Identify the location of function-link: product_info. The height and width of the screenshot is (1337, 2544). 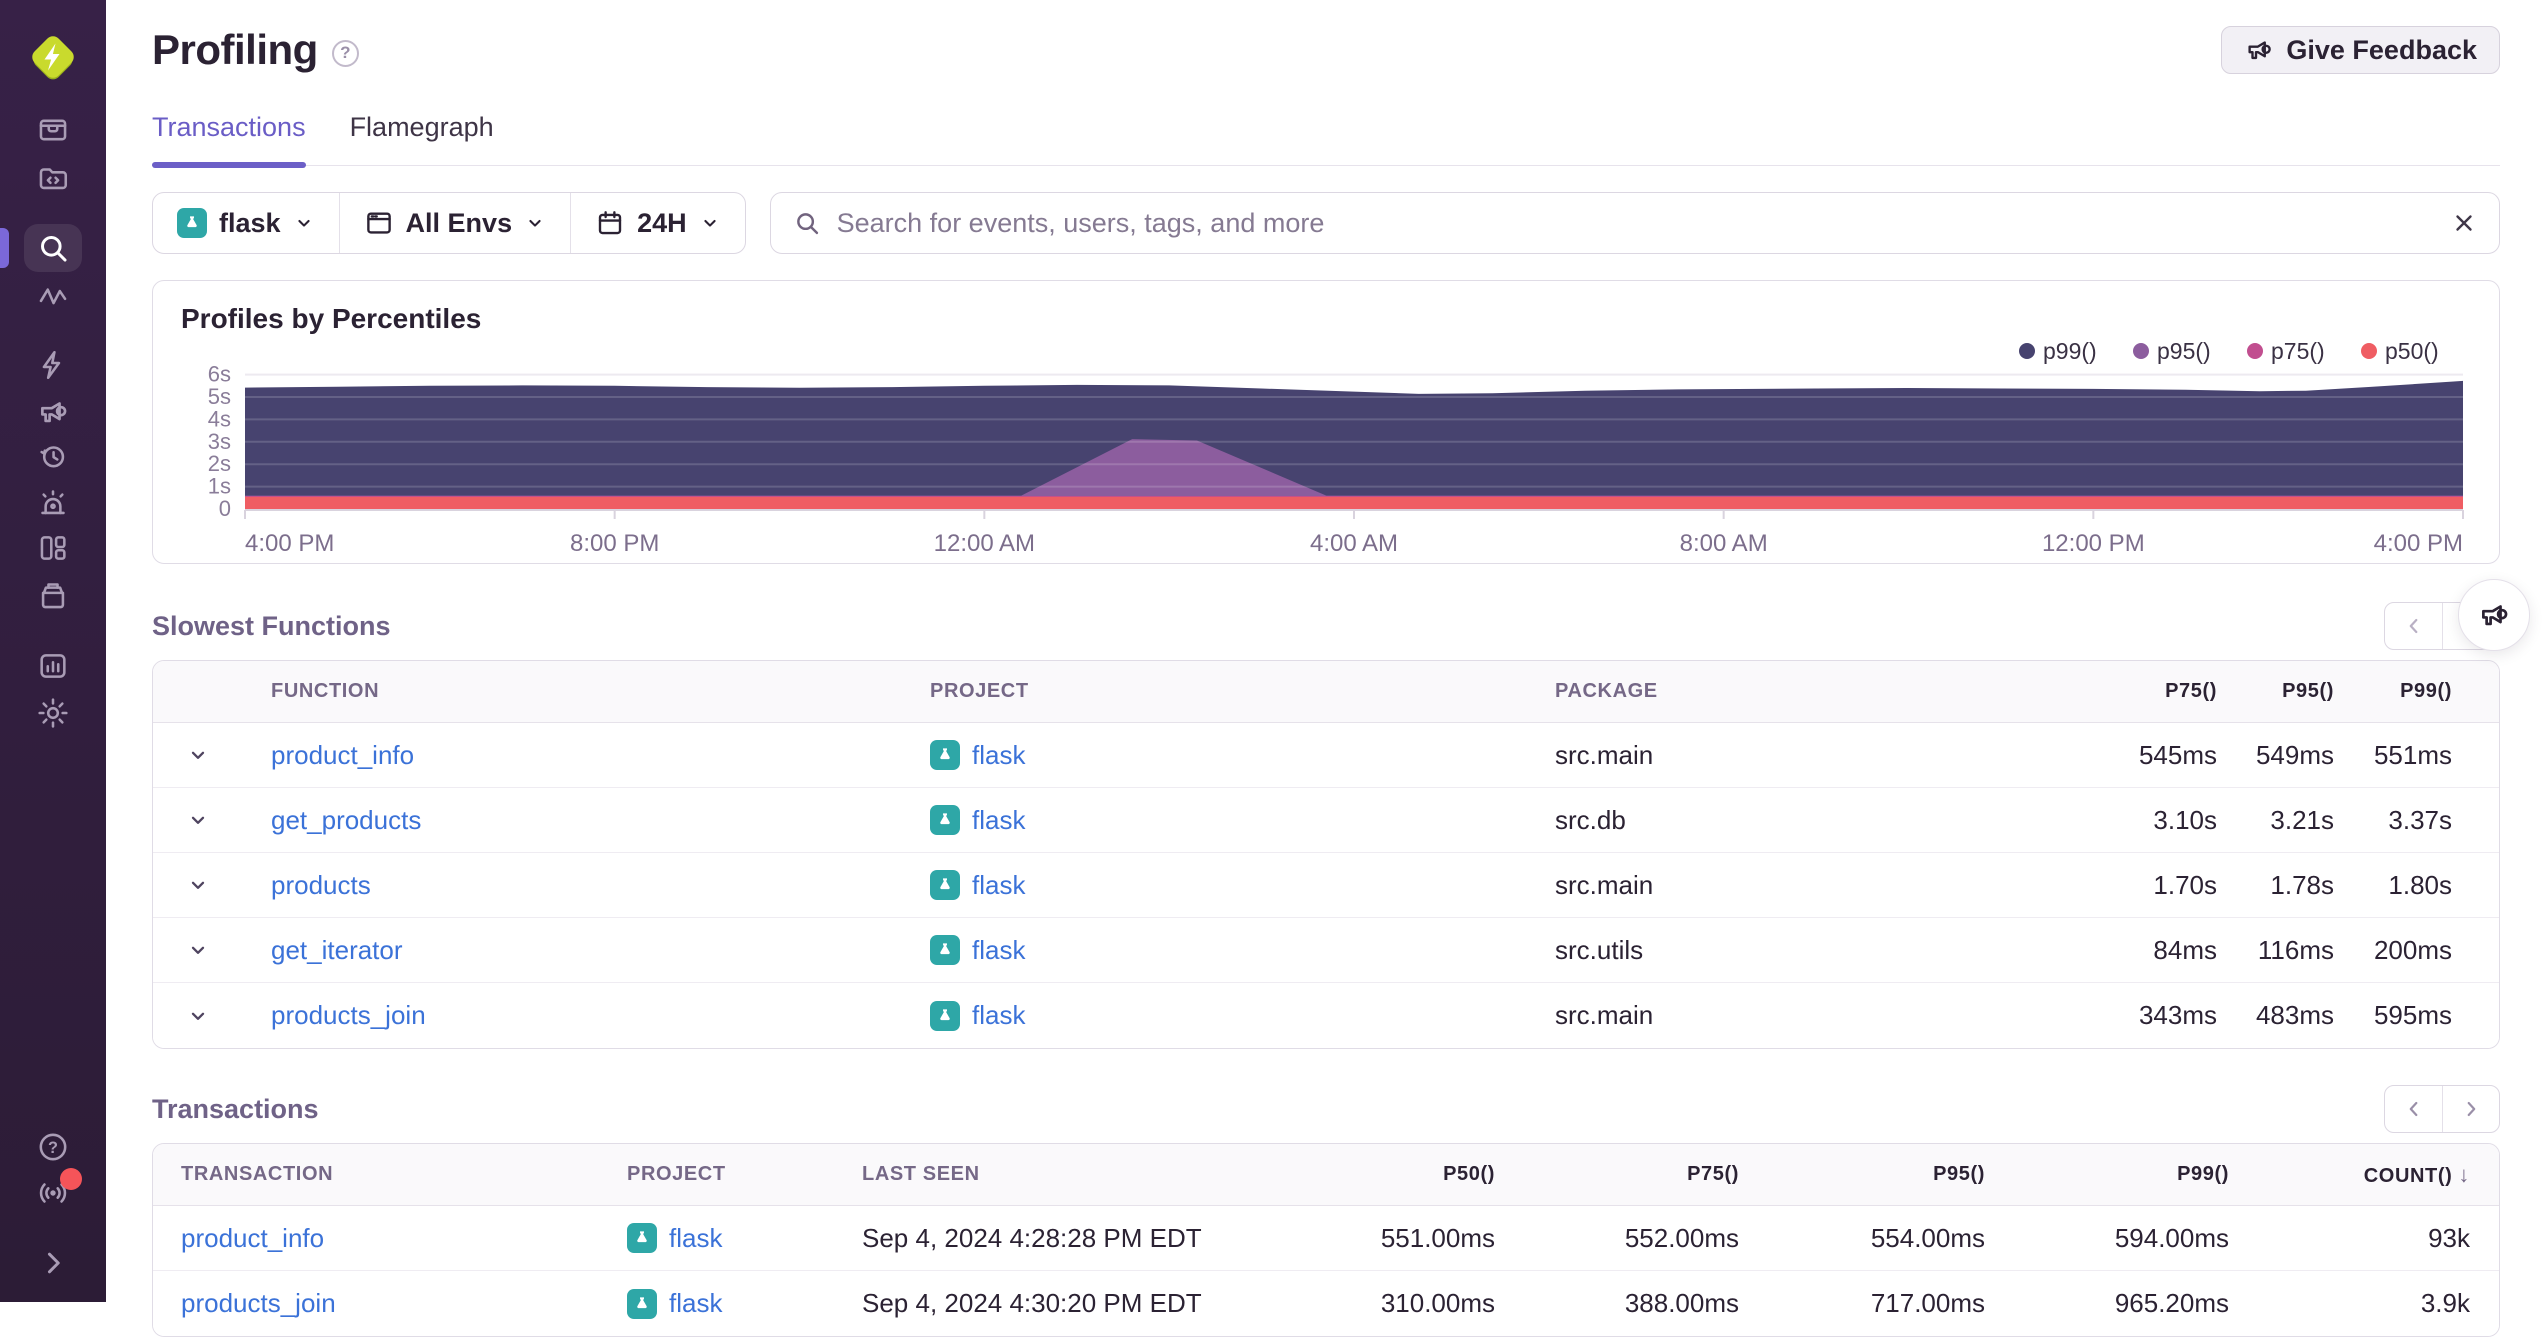
(343, 754).